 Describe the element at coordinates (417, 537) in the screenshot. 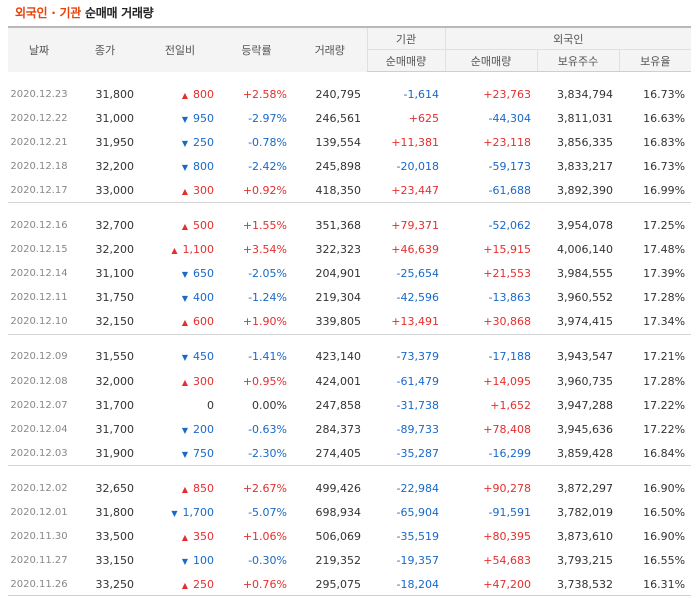

I see `institution-net-cell: -35,519` at that location.